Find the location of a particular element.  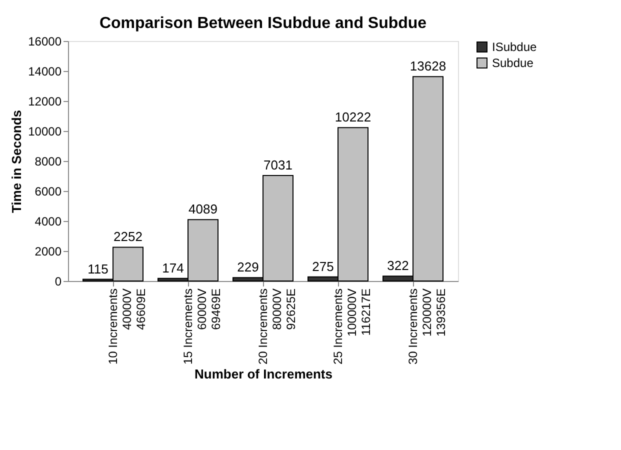

x-tick-label: 15 Increments 60000V 69469E is located at coordinates (202, 326).